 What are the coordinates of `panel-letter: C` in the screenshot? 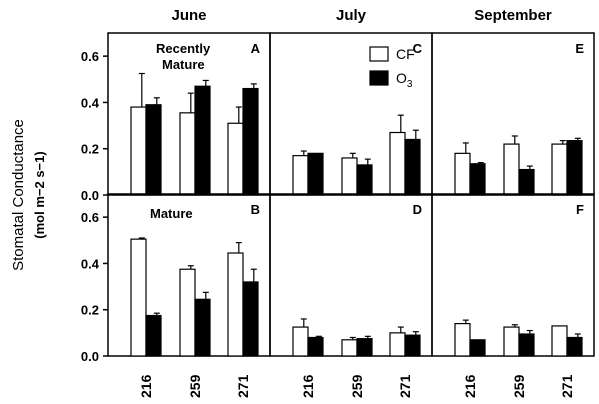 It's located at (418, 48).